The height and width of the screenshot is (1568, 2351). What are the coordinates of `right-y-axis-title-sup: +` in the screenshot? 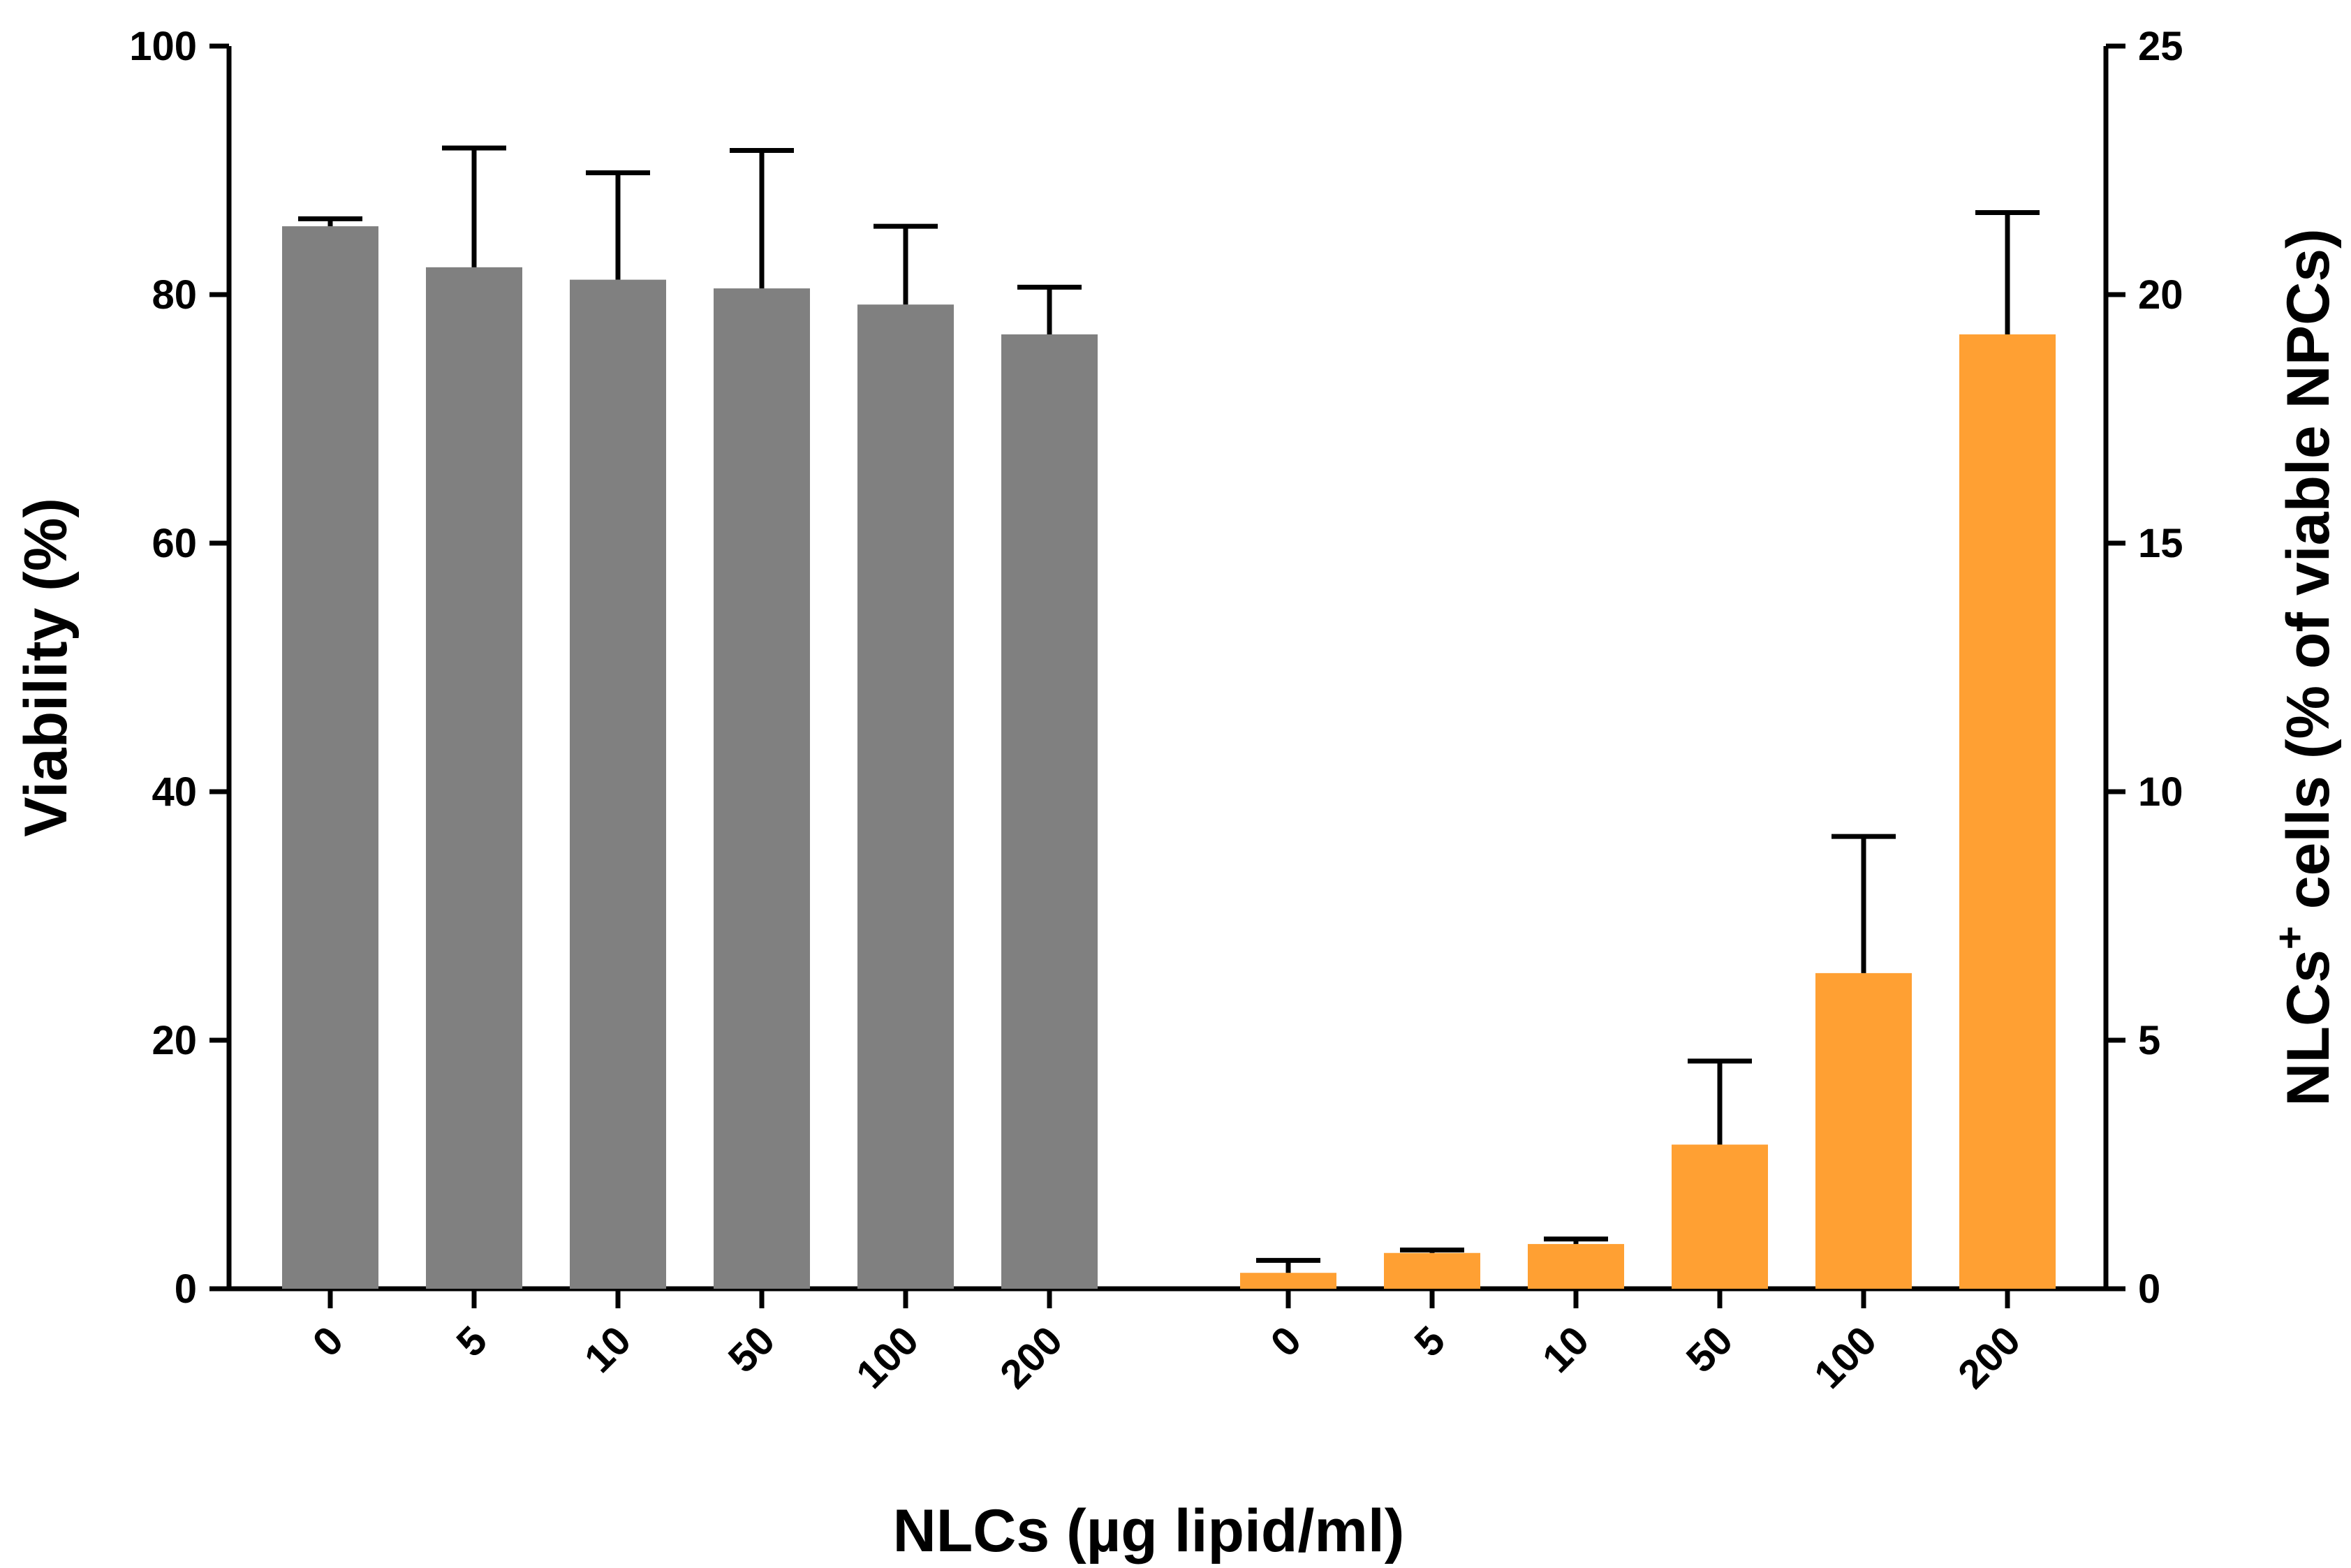 It's located at (2290, 938).